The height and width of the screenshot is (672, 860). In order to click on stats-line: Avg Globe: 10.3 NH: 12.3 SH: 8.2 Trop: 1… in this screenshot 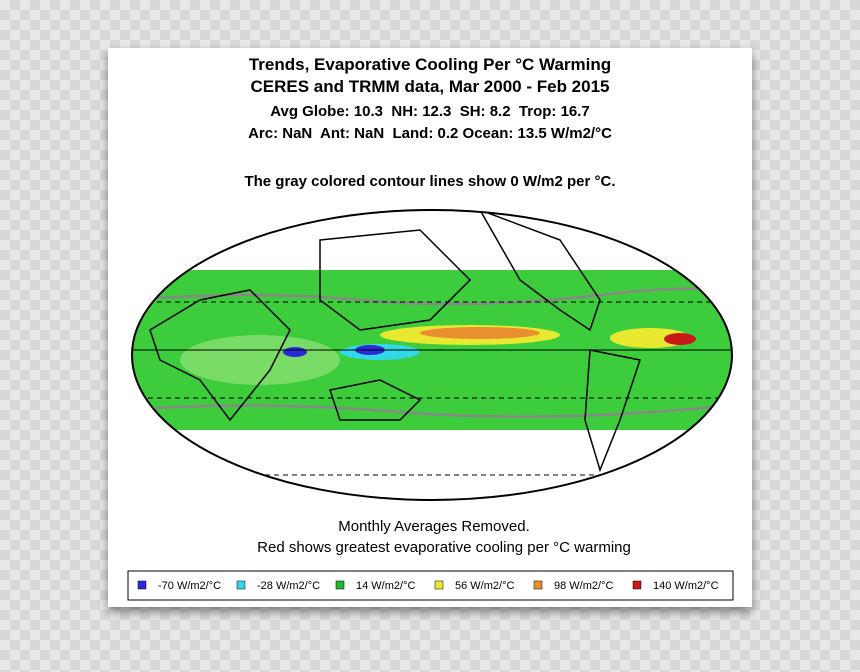, I will do `click(430, 111)`.